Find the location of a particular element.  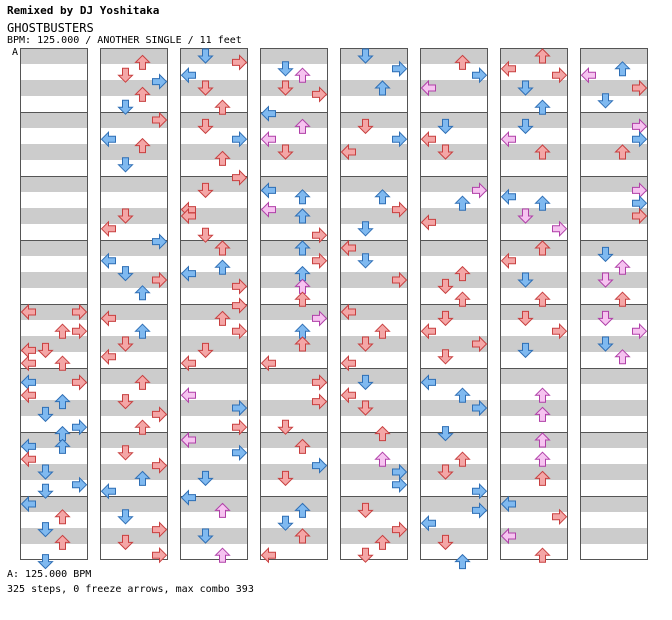

bpm-summary: A: 125.000 BPM is located at coordinates (49, 574).